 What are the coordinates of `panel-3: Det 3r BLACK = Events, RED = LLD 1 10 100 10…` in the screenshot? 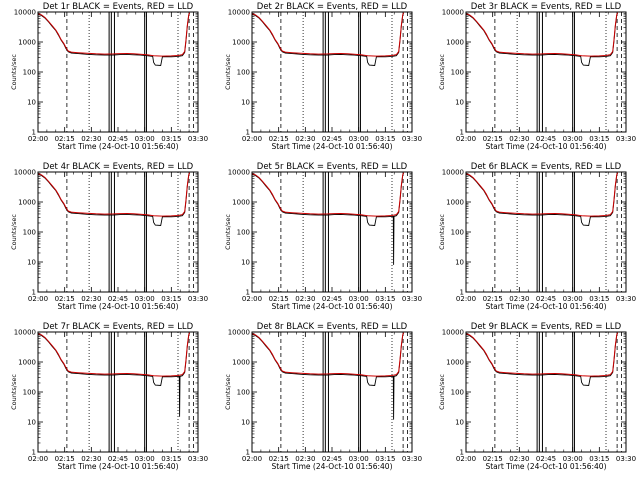 It's located at (537, 76).